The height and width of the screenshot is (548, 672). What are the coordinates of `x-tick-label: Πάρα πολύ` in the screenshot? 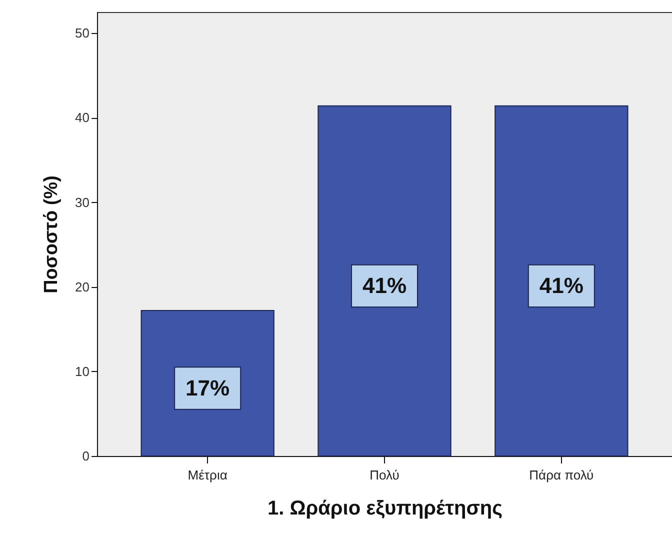 It's located at (561, 475).